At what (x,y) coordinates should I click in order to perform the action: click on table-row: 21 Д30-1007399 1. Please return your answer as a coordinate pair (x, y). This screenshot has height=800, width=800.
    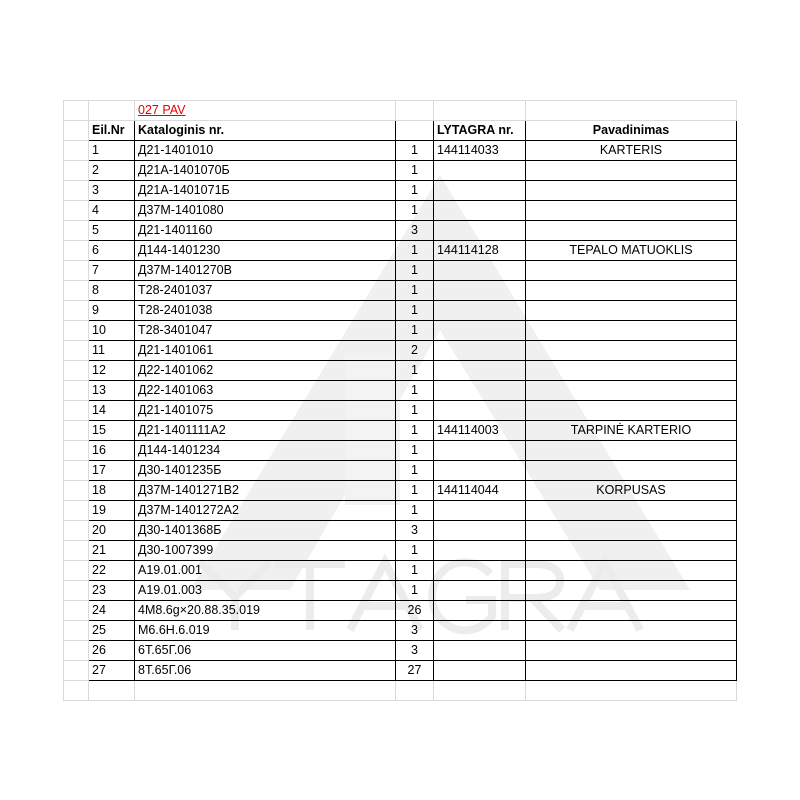
    Looking at the image, I should click on (400, 550).